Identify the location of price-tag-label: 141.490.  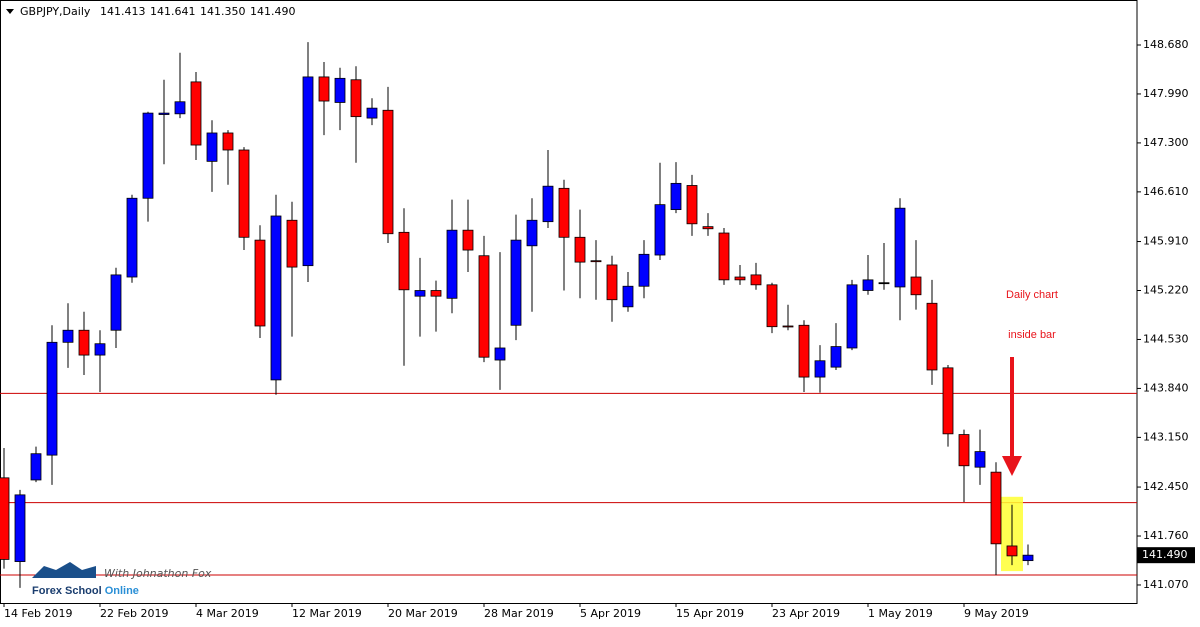
(1165, 554).